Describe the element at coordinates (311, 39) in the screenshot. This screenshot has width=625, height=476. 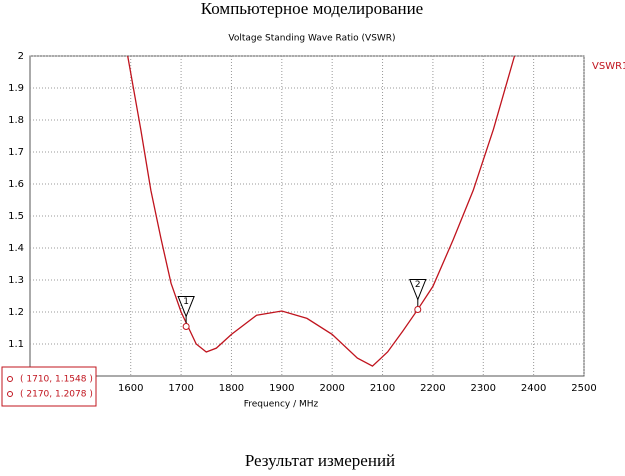
I see `chart-title: Voltage Standing Wave Ratio (VSWR)` at that location.